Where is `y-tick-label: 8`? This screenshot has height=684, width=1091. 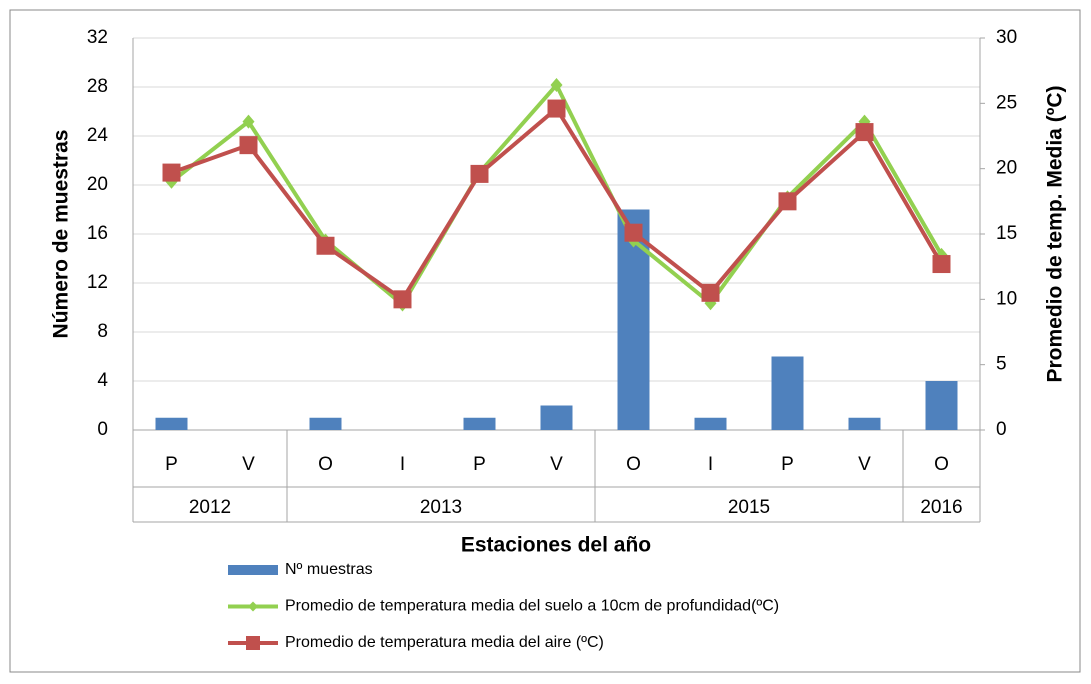
y-tick-label: 8 is located at coordinates (102, 331).